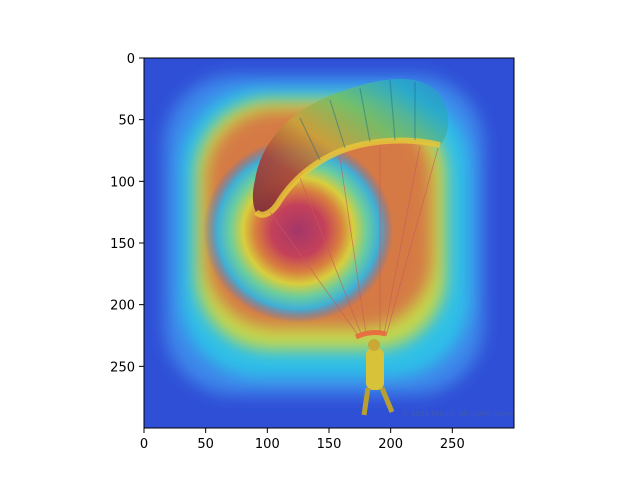  What do you see at coordinates (122, 244) in the screenshot?
I see `y-tick-label: 150` at bounding box center [122, 244].